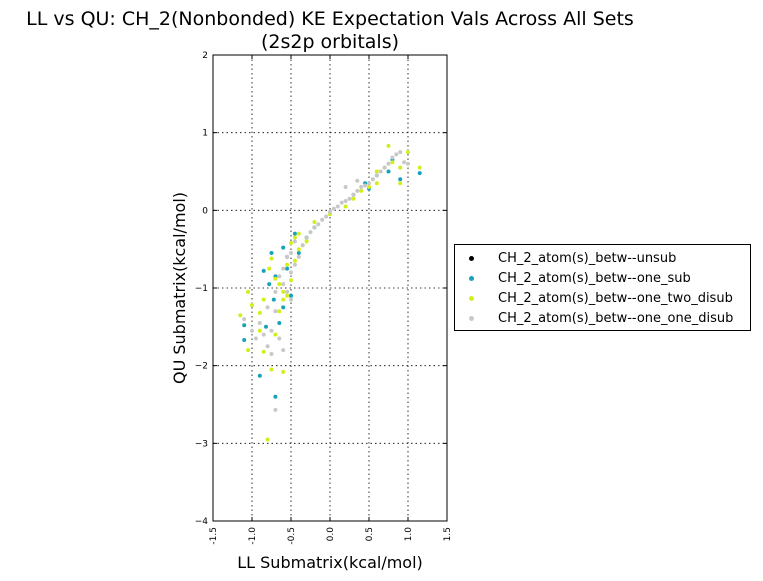 The width and height of the screenshot is (763, 581). What do you see at coordinates (602, 300) in the screenshot?
I see `legend-item: CH_2_atom(s)_betw--one_two_disub` at bounding box center [602, 300].